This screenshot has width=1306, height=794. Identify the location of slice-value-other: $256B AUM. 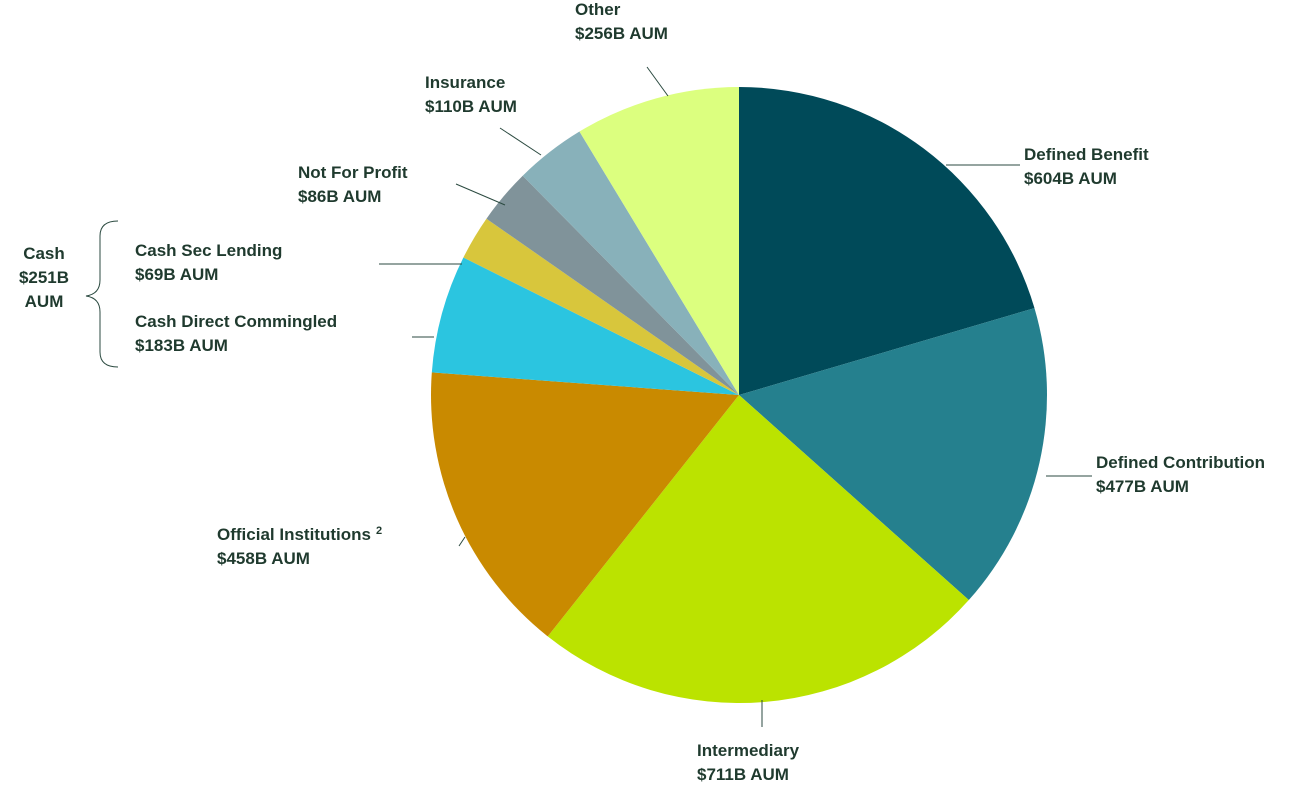
(621, 33).